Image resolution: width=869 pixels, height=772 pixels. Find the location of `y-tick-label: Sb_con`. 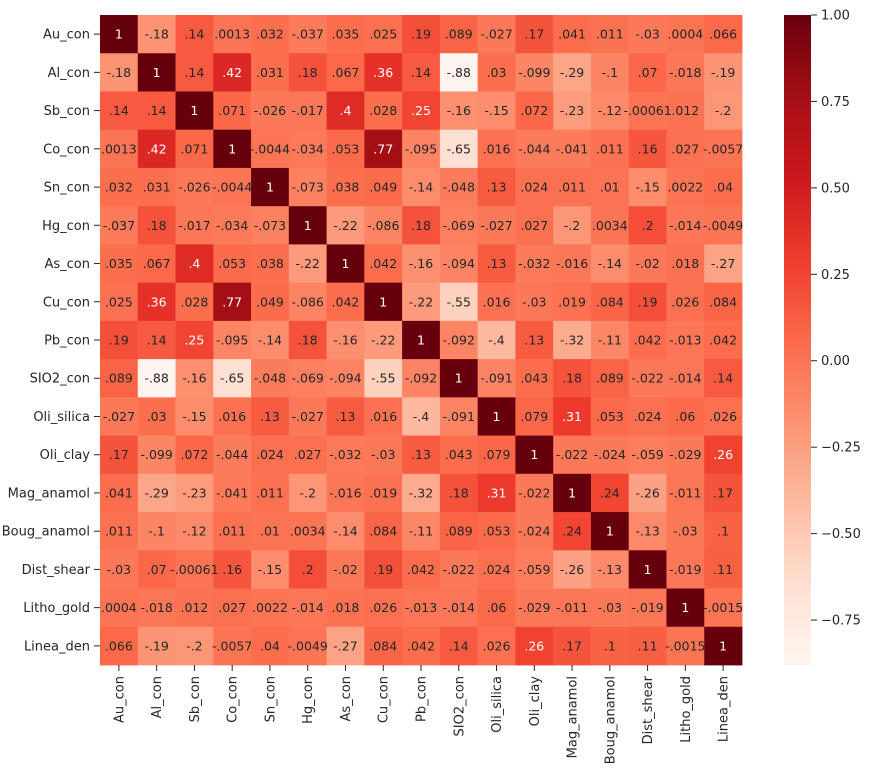

y-tick-label: Sb_con is located at coordinates (67, 111).